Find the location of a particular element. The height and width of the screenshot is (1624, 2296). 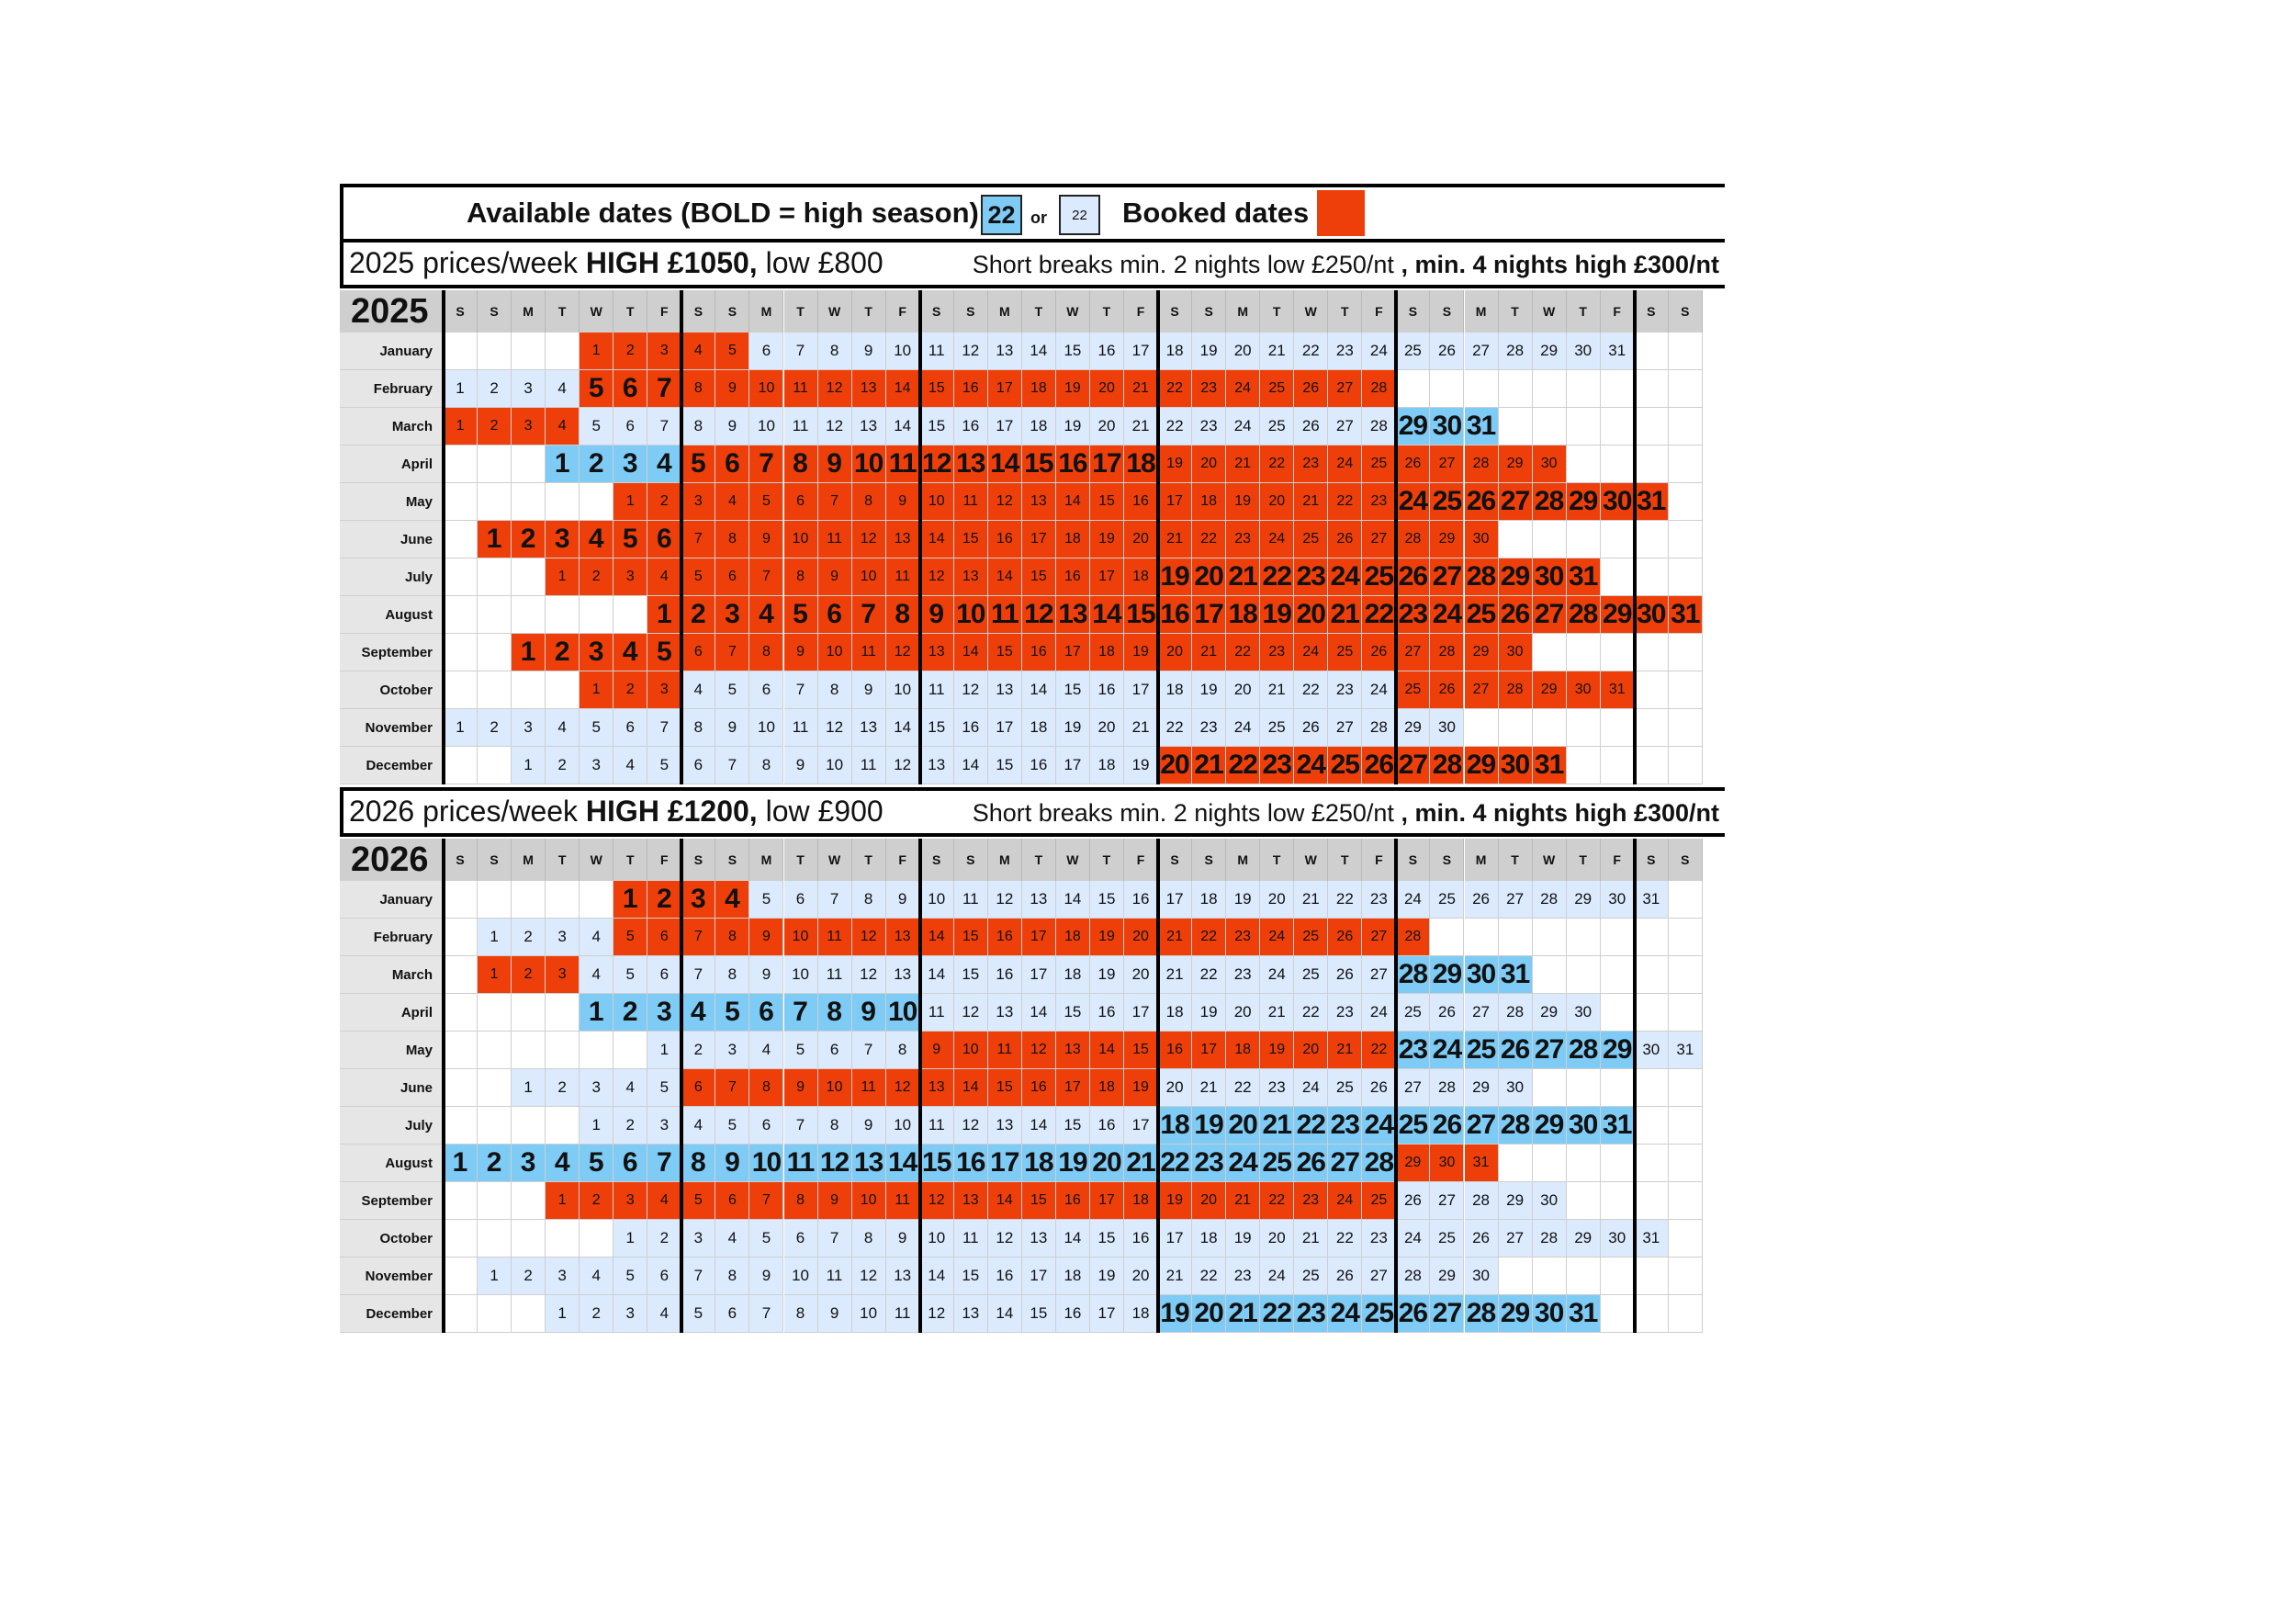

high-season-price: HIGH £1200, is located at coordinates (671, 811).